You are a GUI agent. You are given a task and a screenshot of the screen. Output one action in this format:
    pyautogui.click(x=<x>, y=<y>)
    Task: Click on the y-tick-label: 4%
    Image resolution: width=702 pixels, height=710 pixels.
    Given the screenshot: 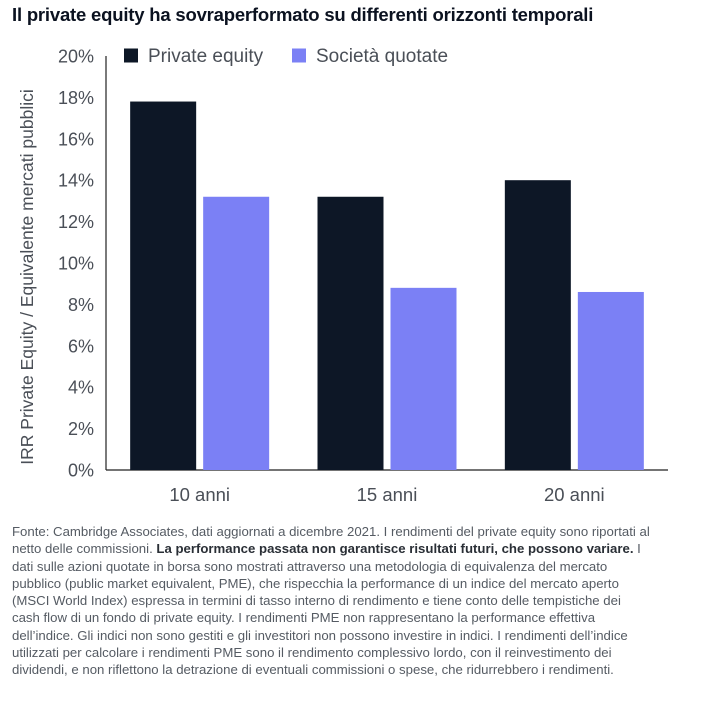 What is the action you would take?
    pyautogui.click(x=81, y=388)
    